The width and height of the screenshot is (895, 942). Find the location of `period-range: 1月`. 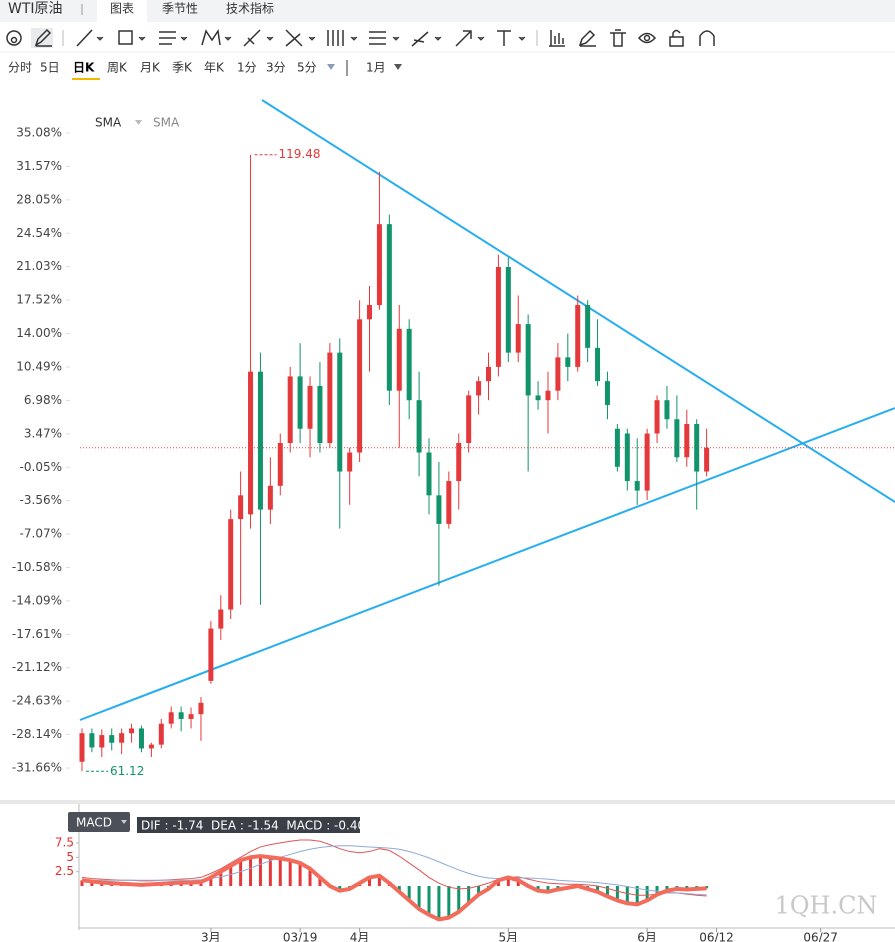

period-range: 1月 is located at coordinates (376, 68).